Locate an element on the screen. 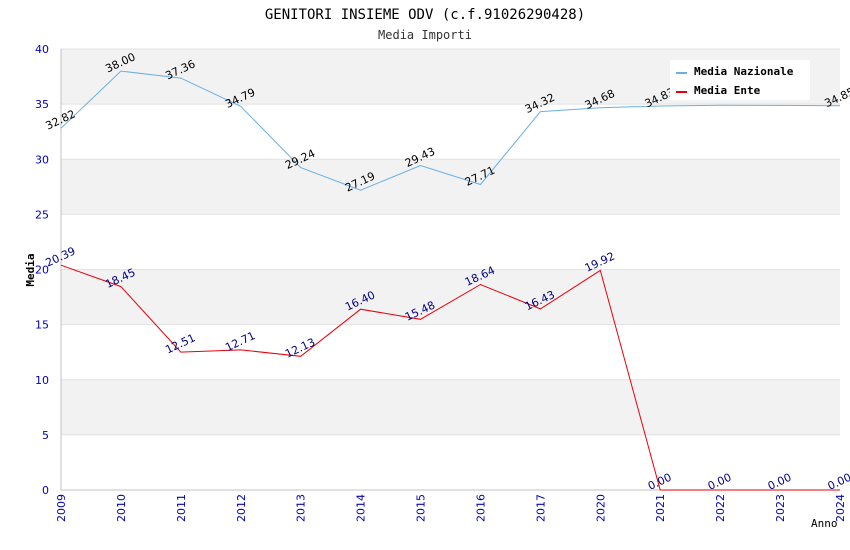  x-tick-label: 2010 is located at coordinates (121, 508).